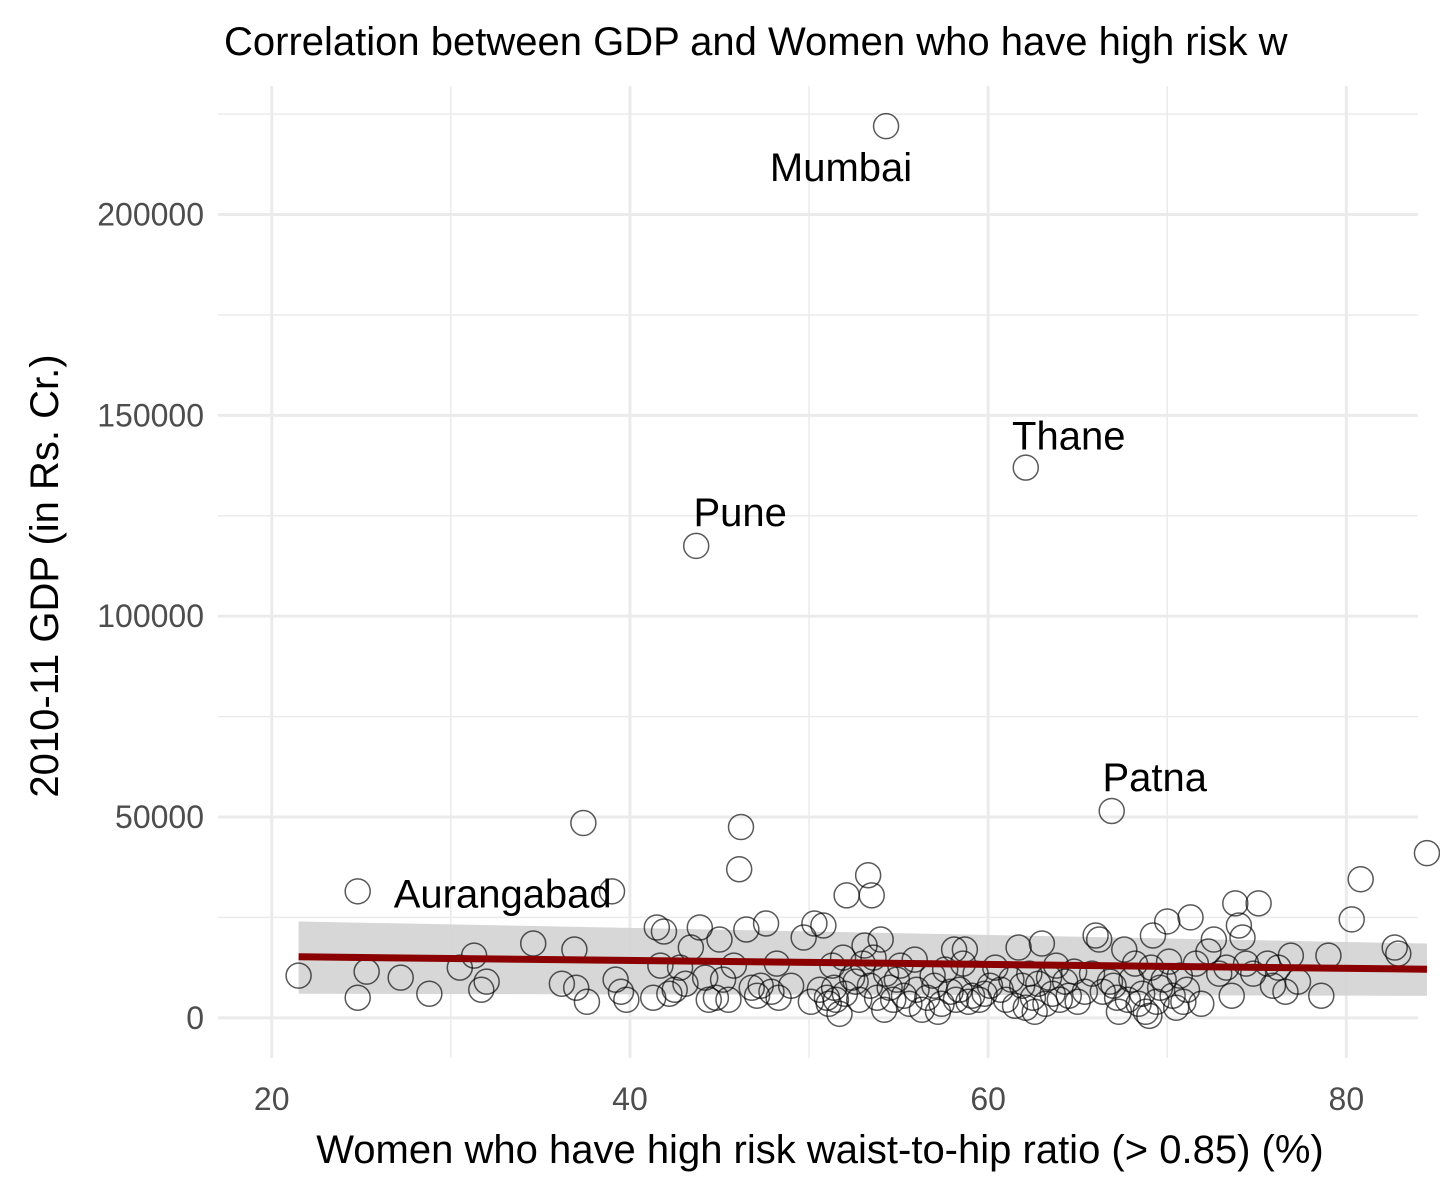 Image resolution: width=1440 pixels, height=1195 pixels. Describe the element at coordinates (630, 1099) in the screenshot. I see `x-tick-label: 40` at that location.